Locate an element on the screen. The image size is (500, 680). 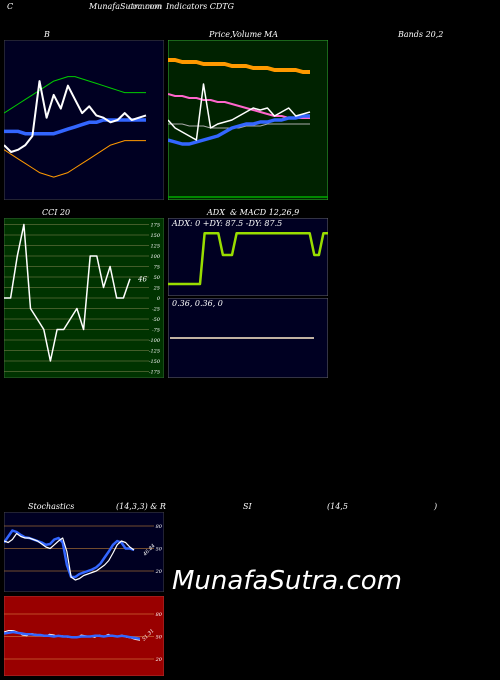
pv-price-line is located at coordinates (239, 112).